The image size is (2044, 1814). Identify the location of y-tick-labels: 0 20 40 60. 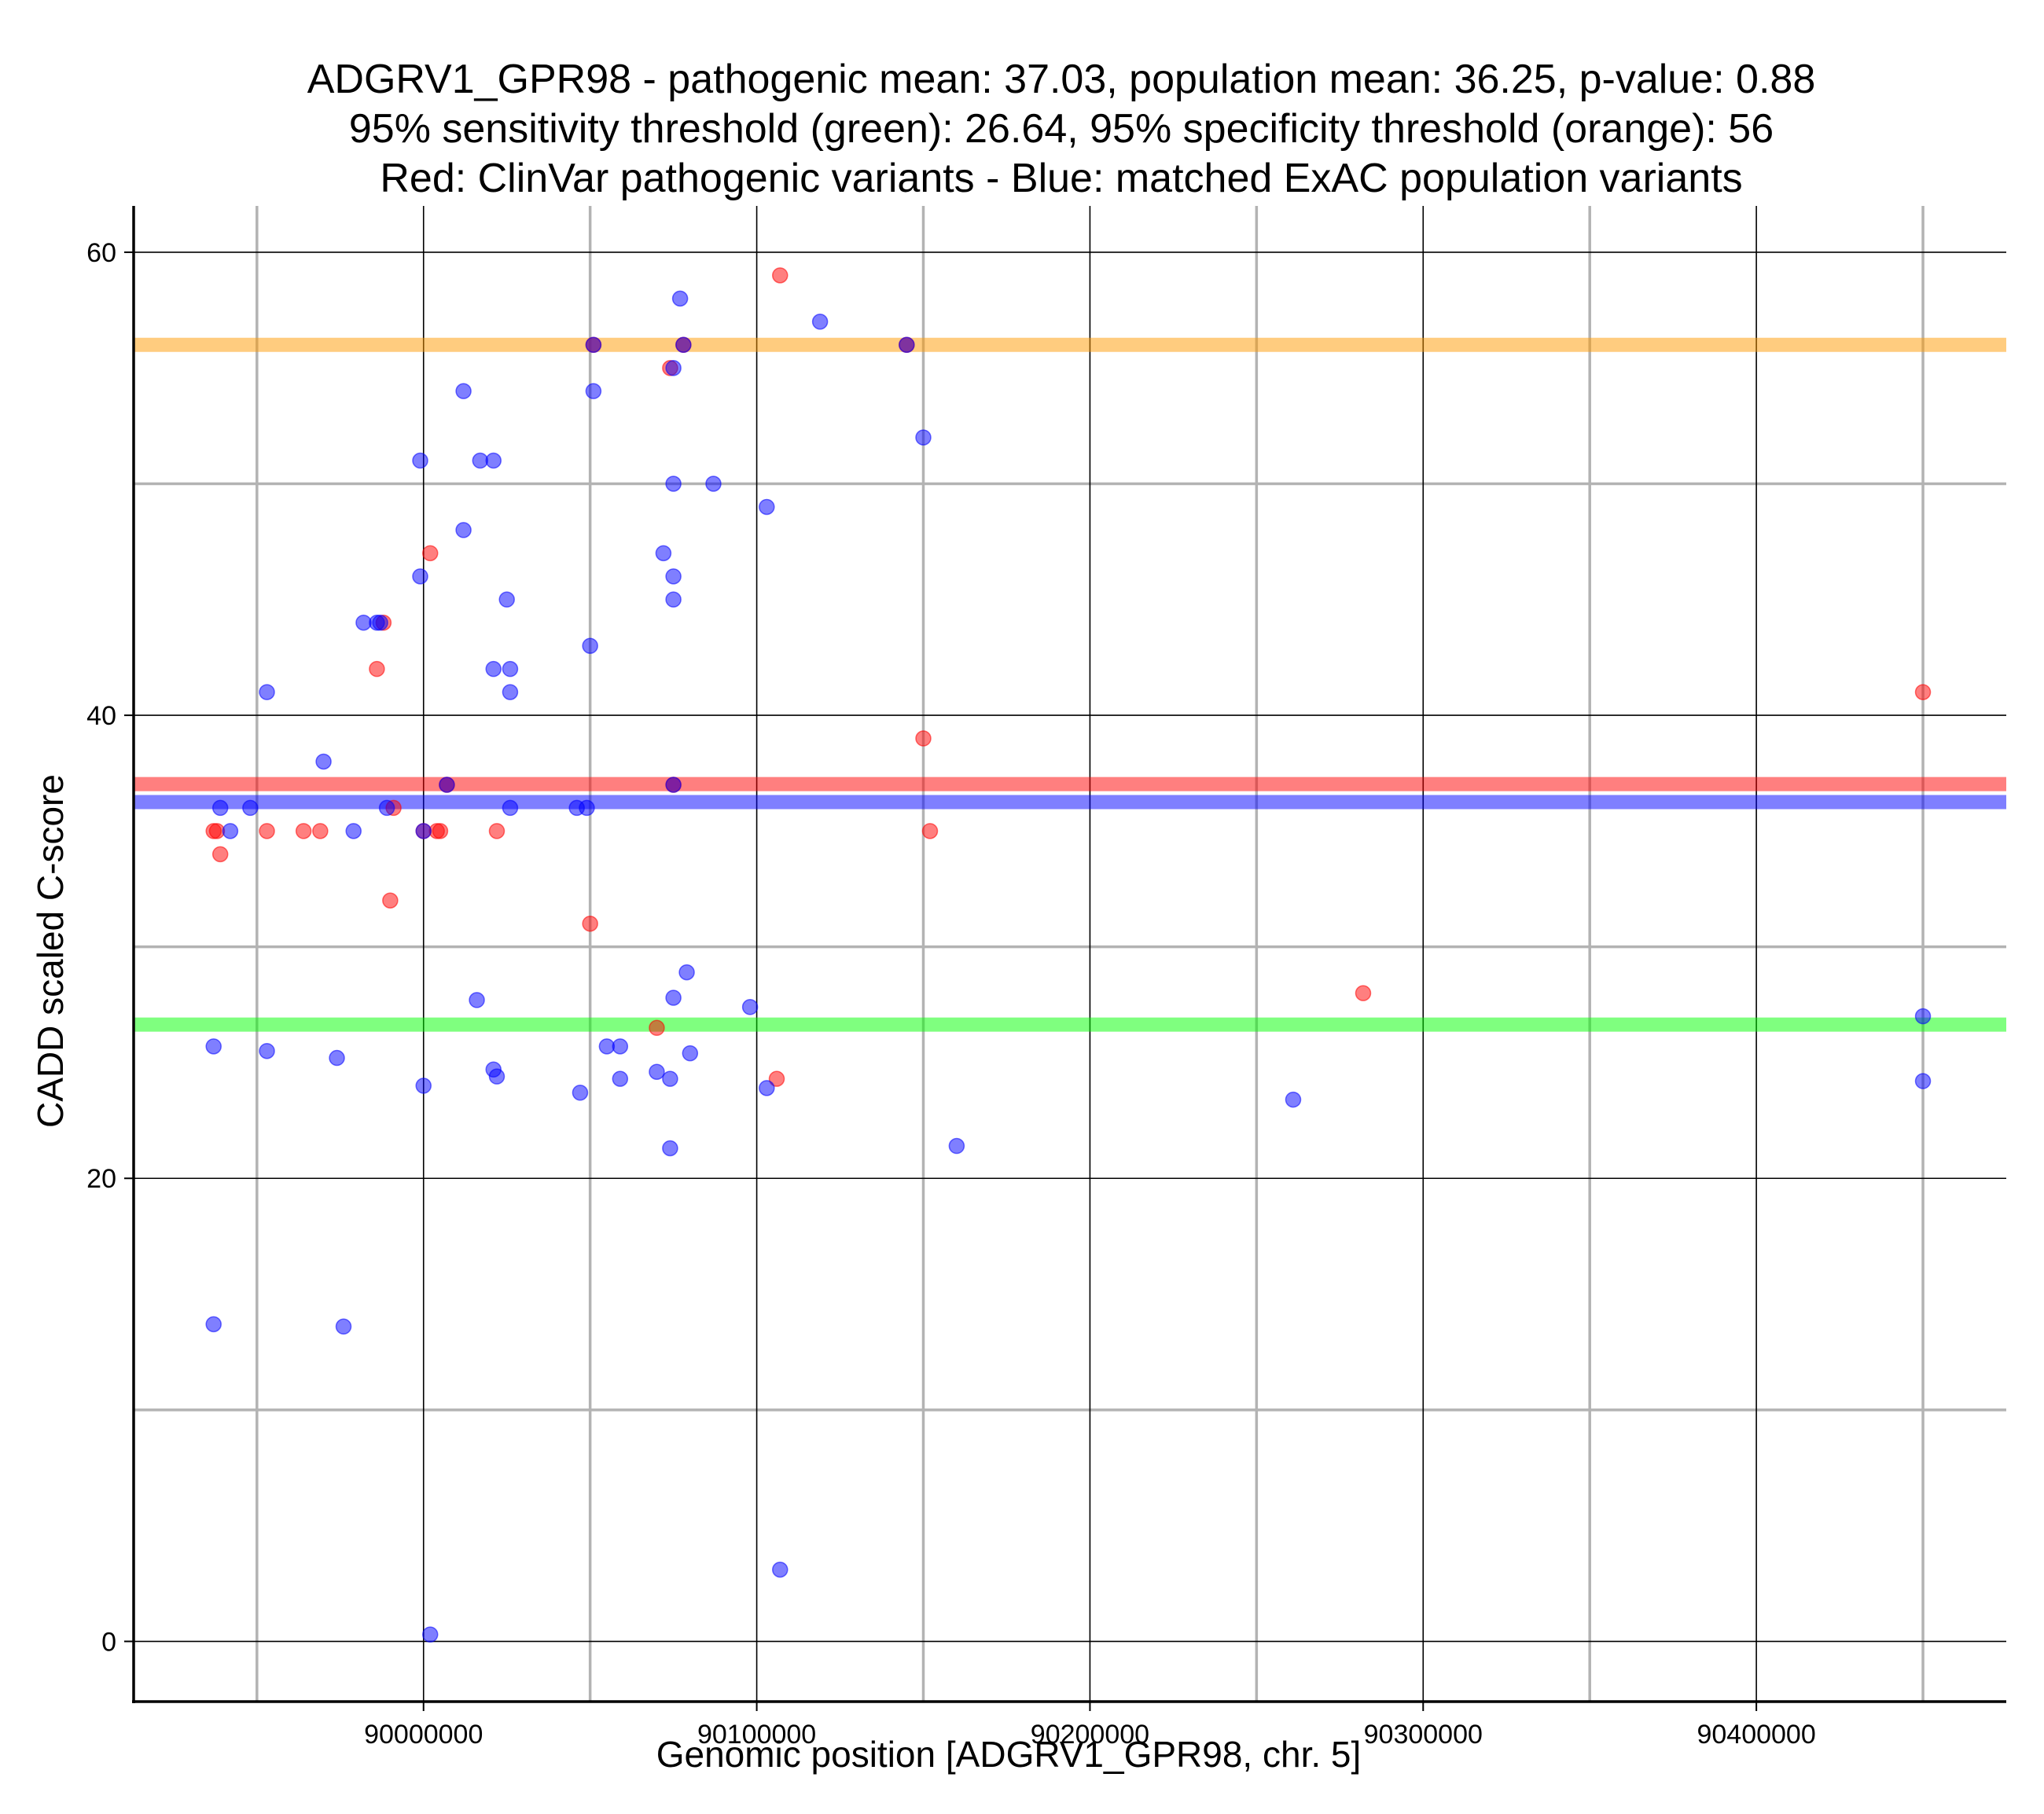
(101, 947).